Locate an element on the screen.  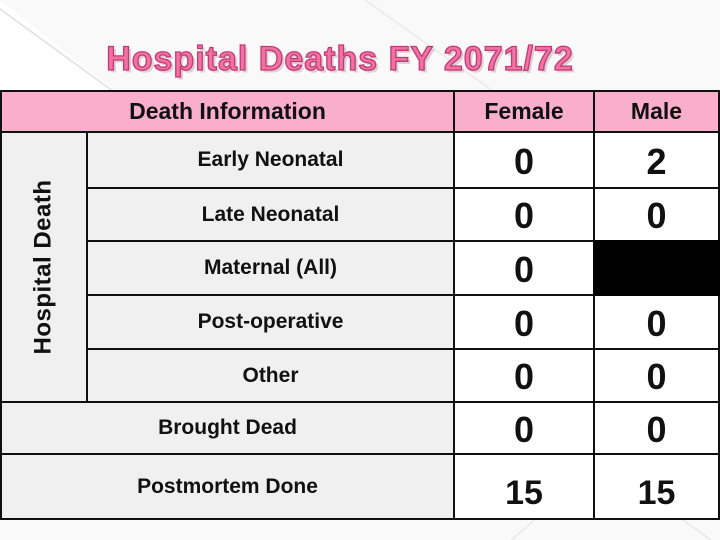
row-label-maternal-all: Maternal (All) is located at coordinates (271, 269).